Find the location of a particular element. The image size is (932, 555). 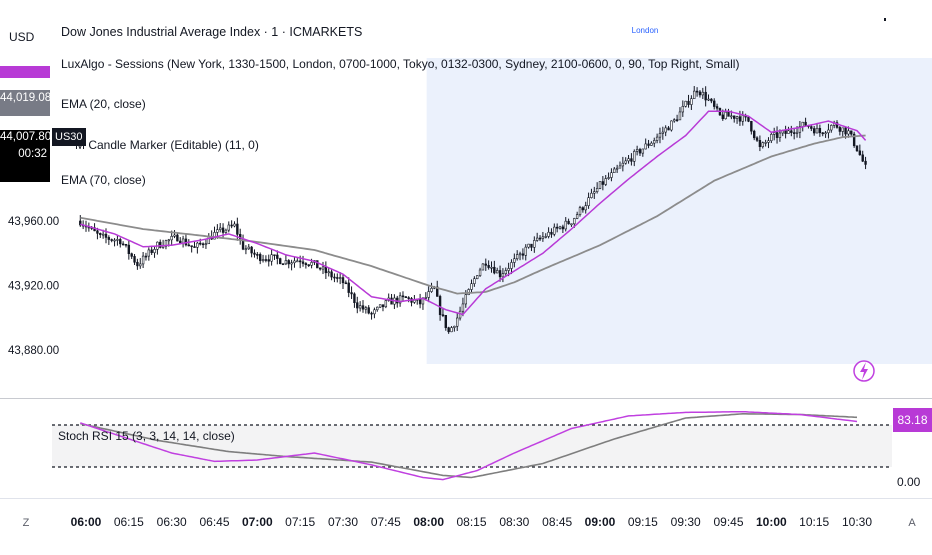

x-tick-label: 09:15 is located at coordinates (643, 522).